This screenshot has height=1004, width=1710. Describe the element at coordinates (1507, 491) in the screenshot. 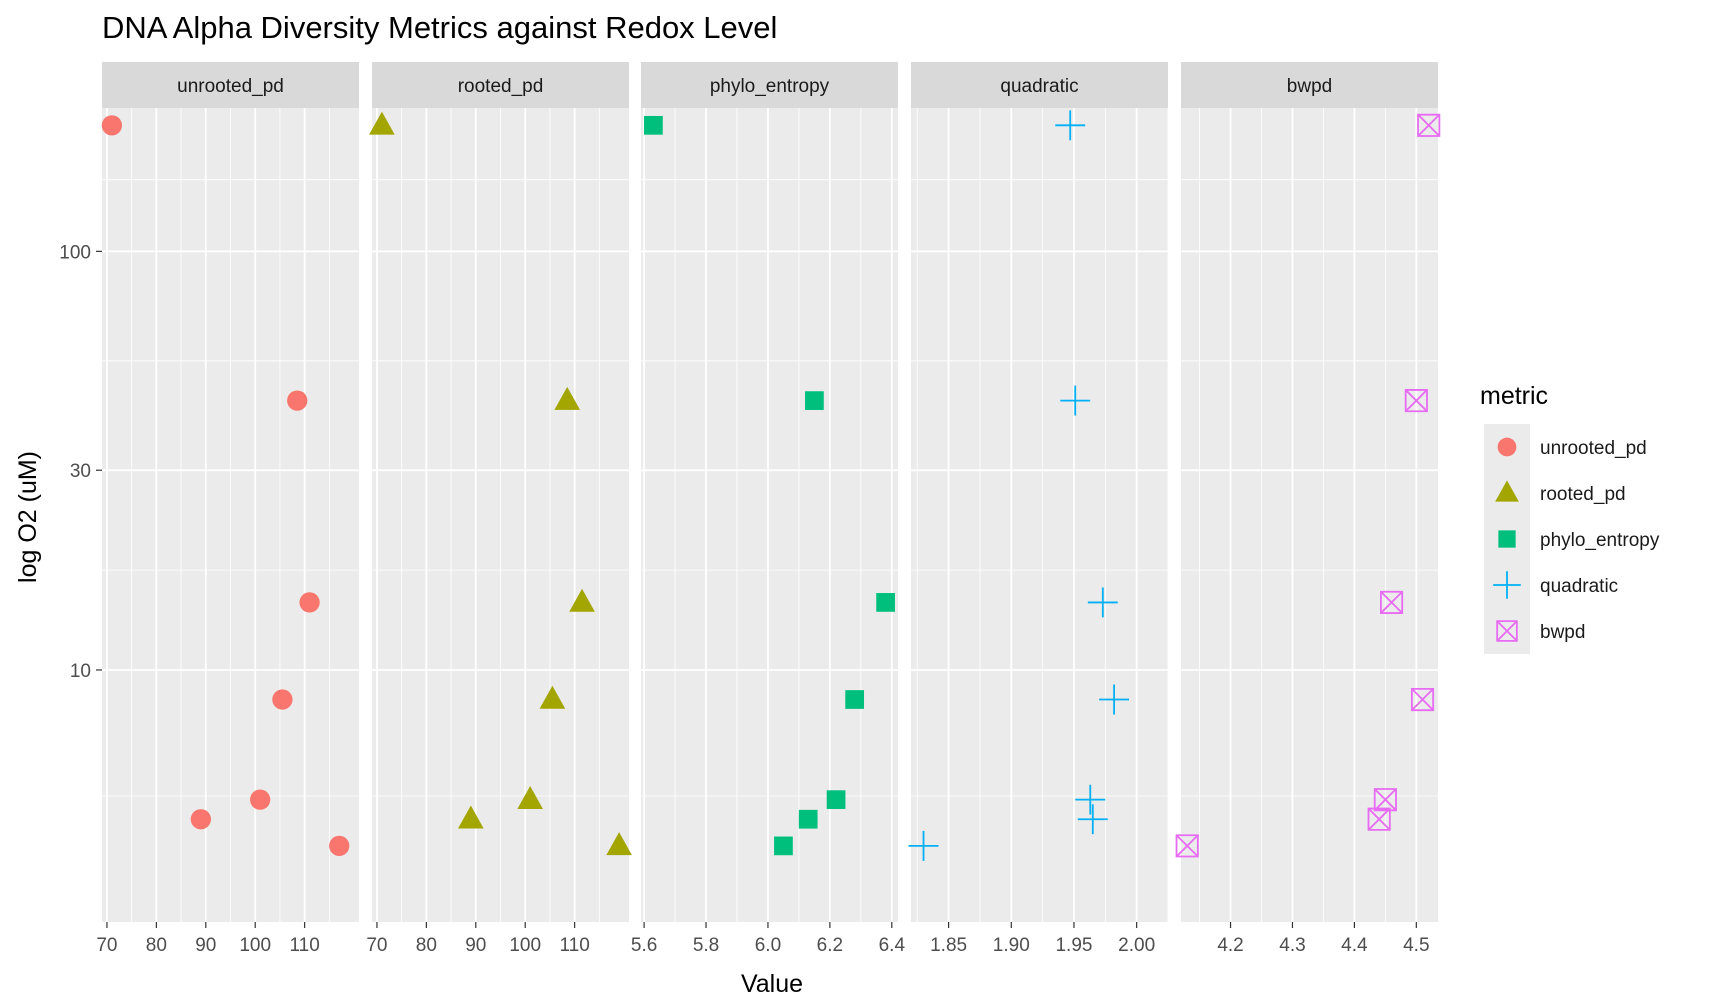

I see `legend-key-rooted_pd` at that location.